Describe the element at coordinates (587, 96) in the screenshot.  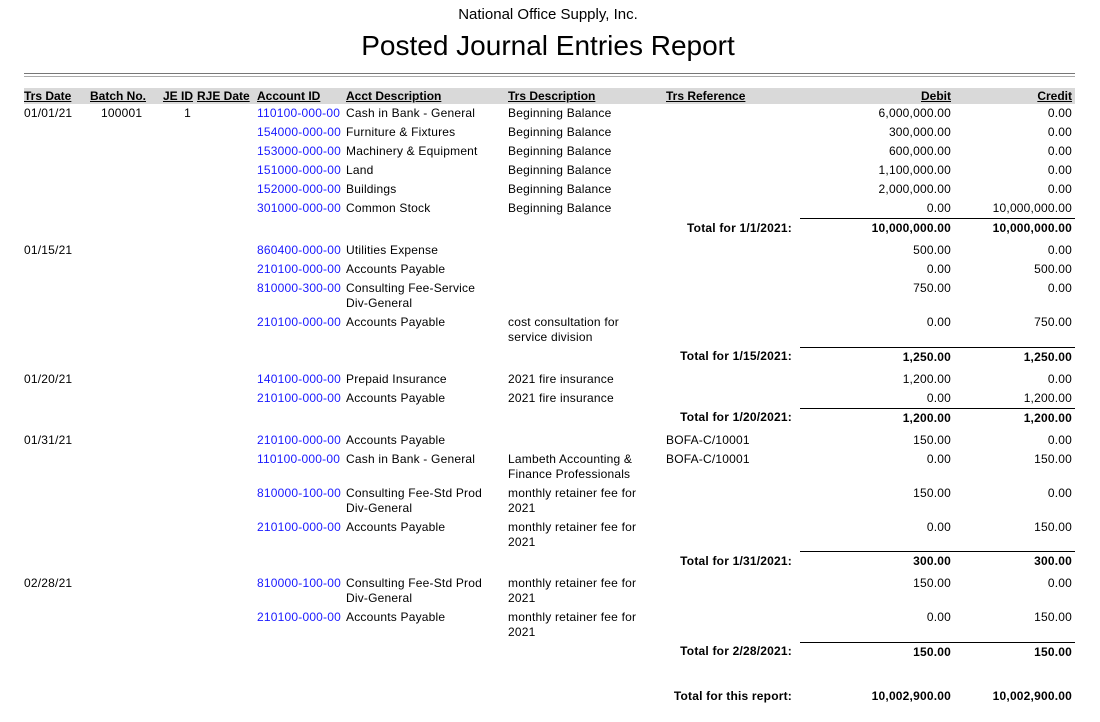
I see `col-trs-description: Trs Description` at that location.